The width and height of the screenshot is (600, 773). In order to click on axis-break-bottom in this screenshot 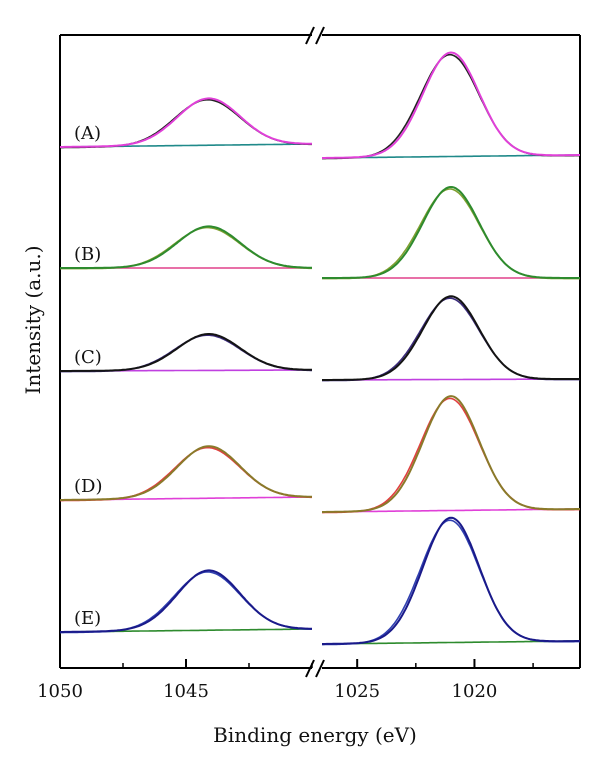, I will do `click(315, 668)`.